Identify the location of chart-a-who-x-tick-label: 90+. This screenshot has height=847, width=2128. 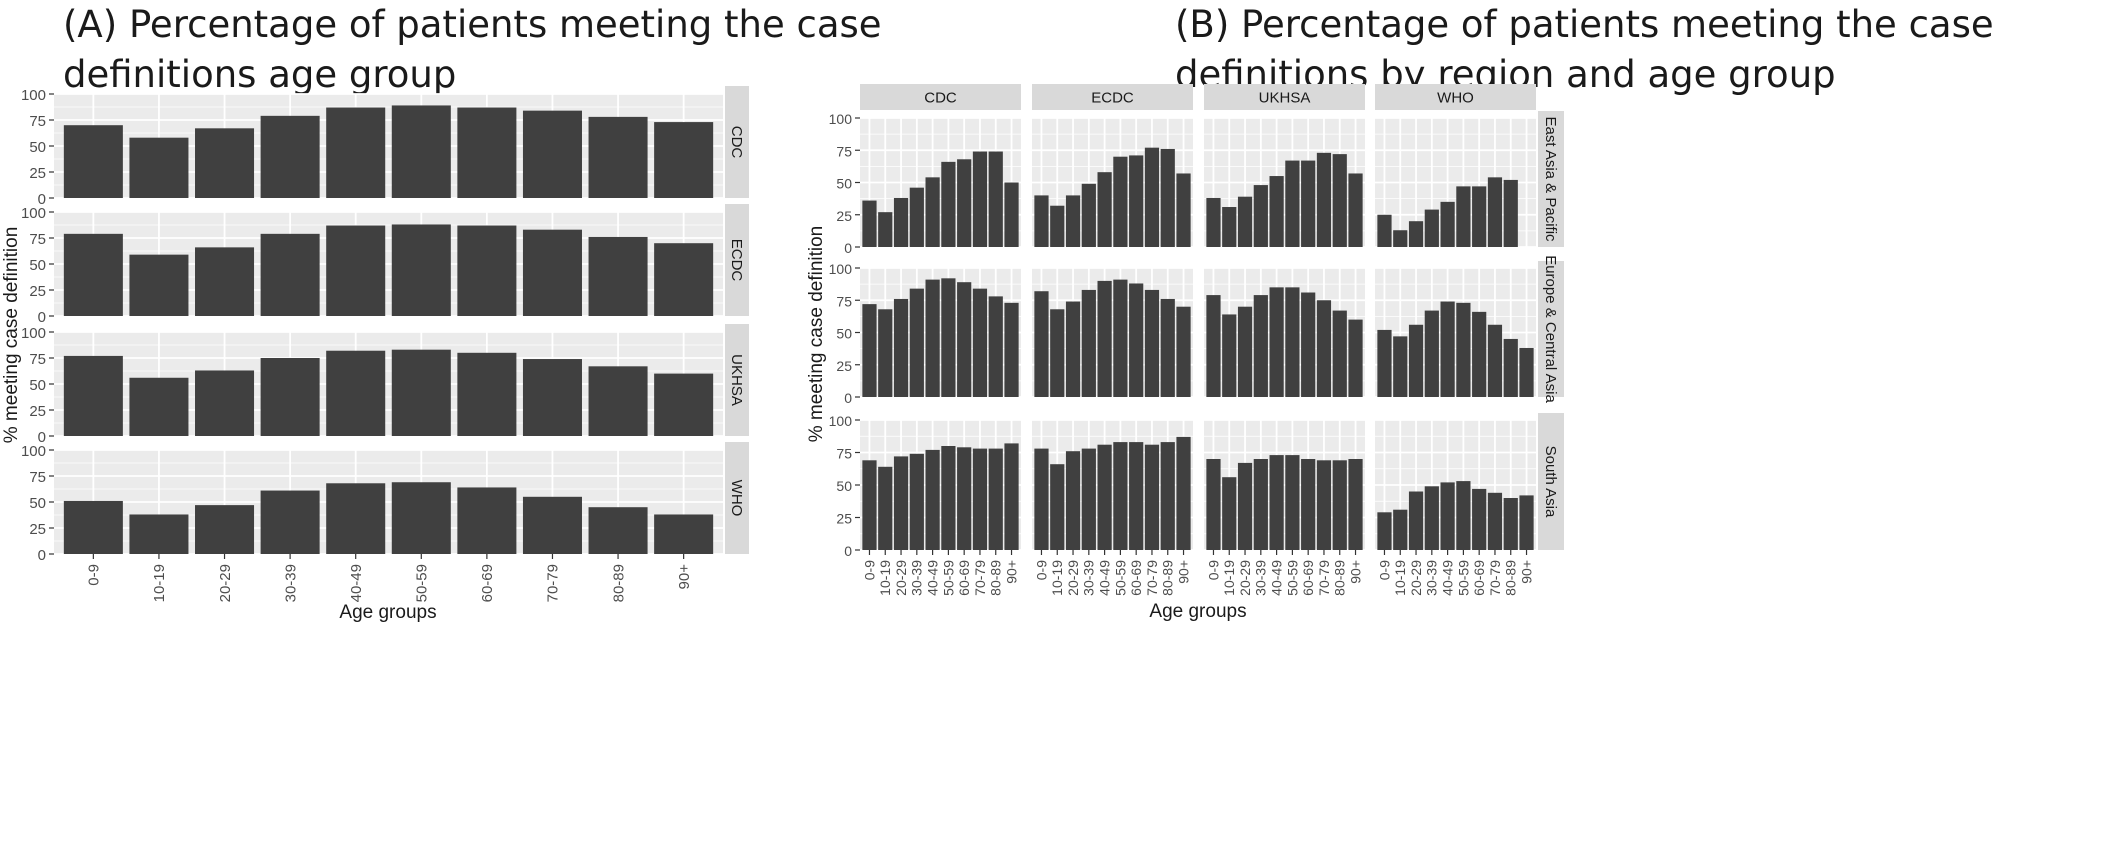
(684, 577).